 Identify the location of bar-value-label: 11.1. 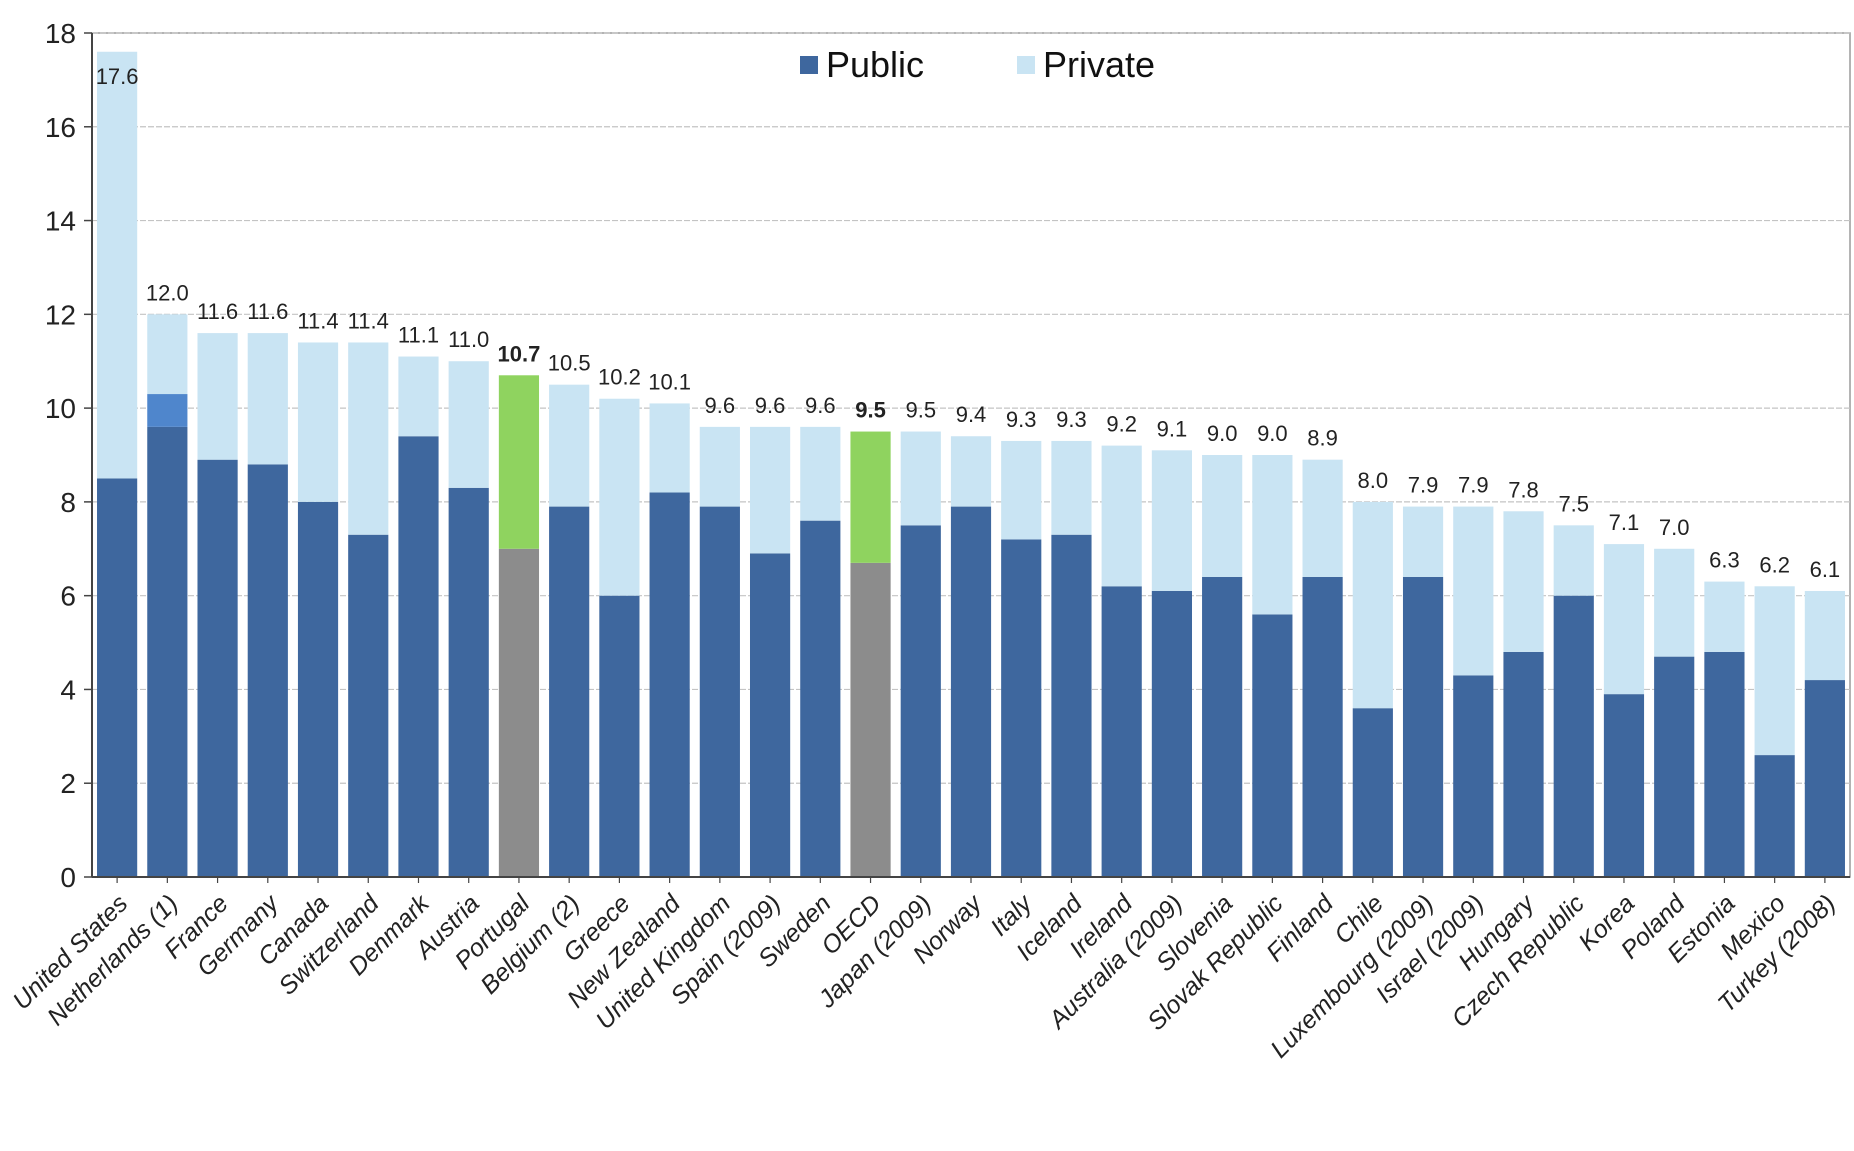
(418, 335).